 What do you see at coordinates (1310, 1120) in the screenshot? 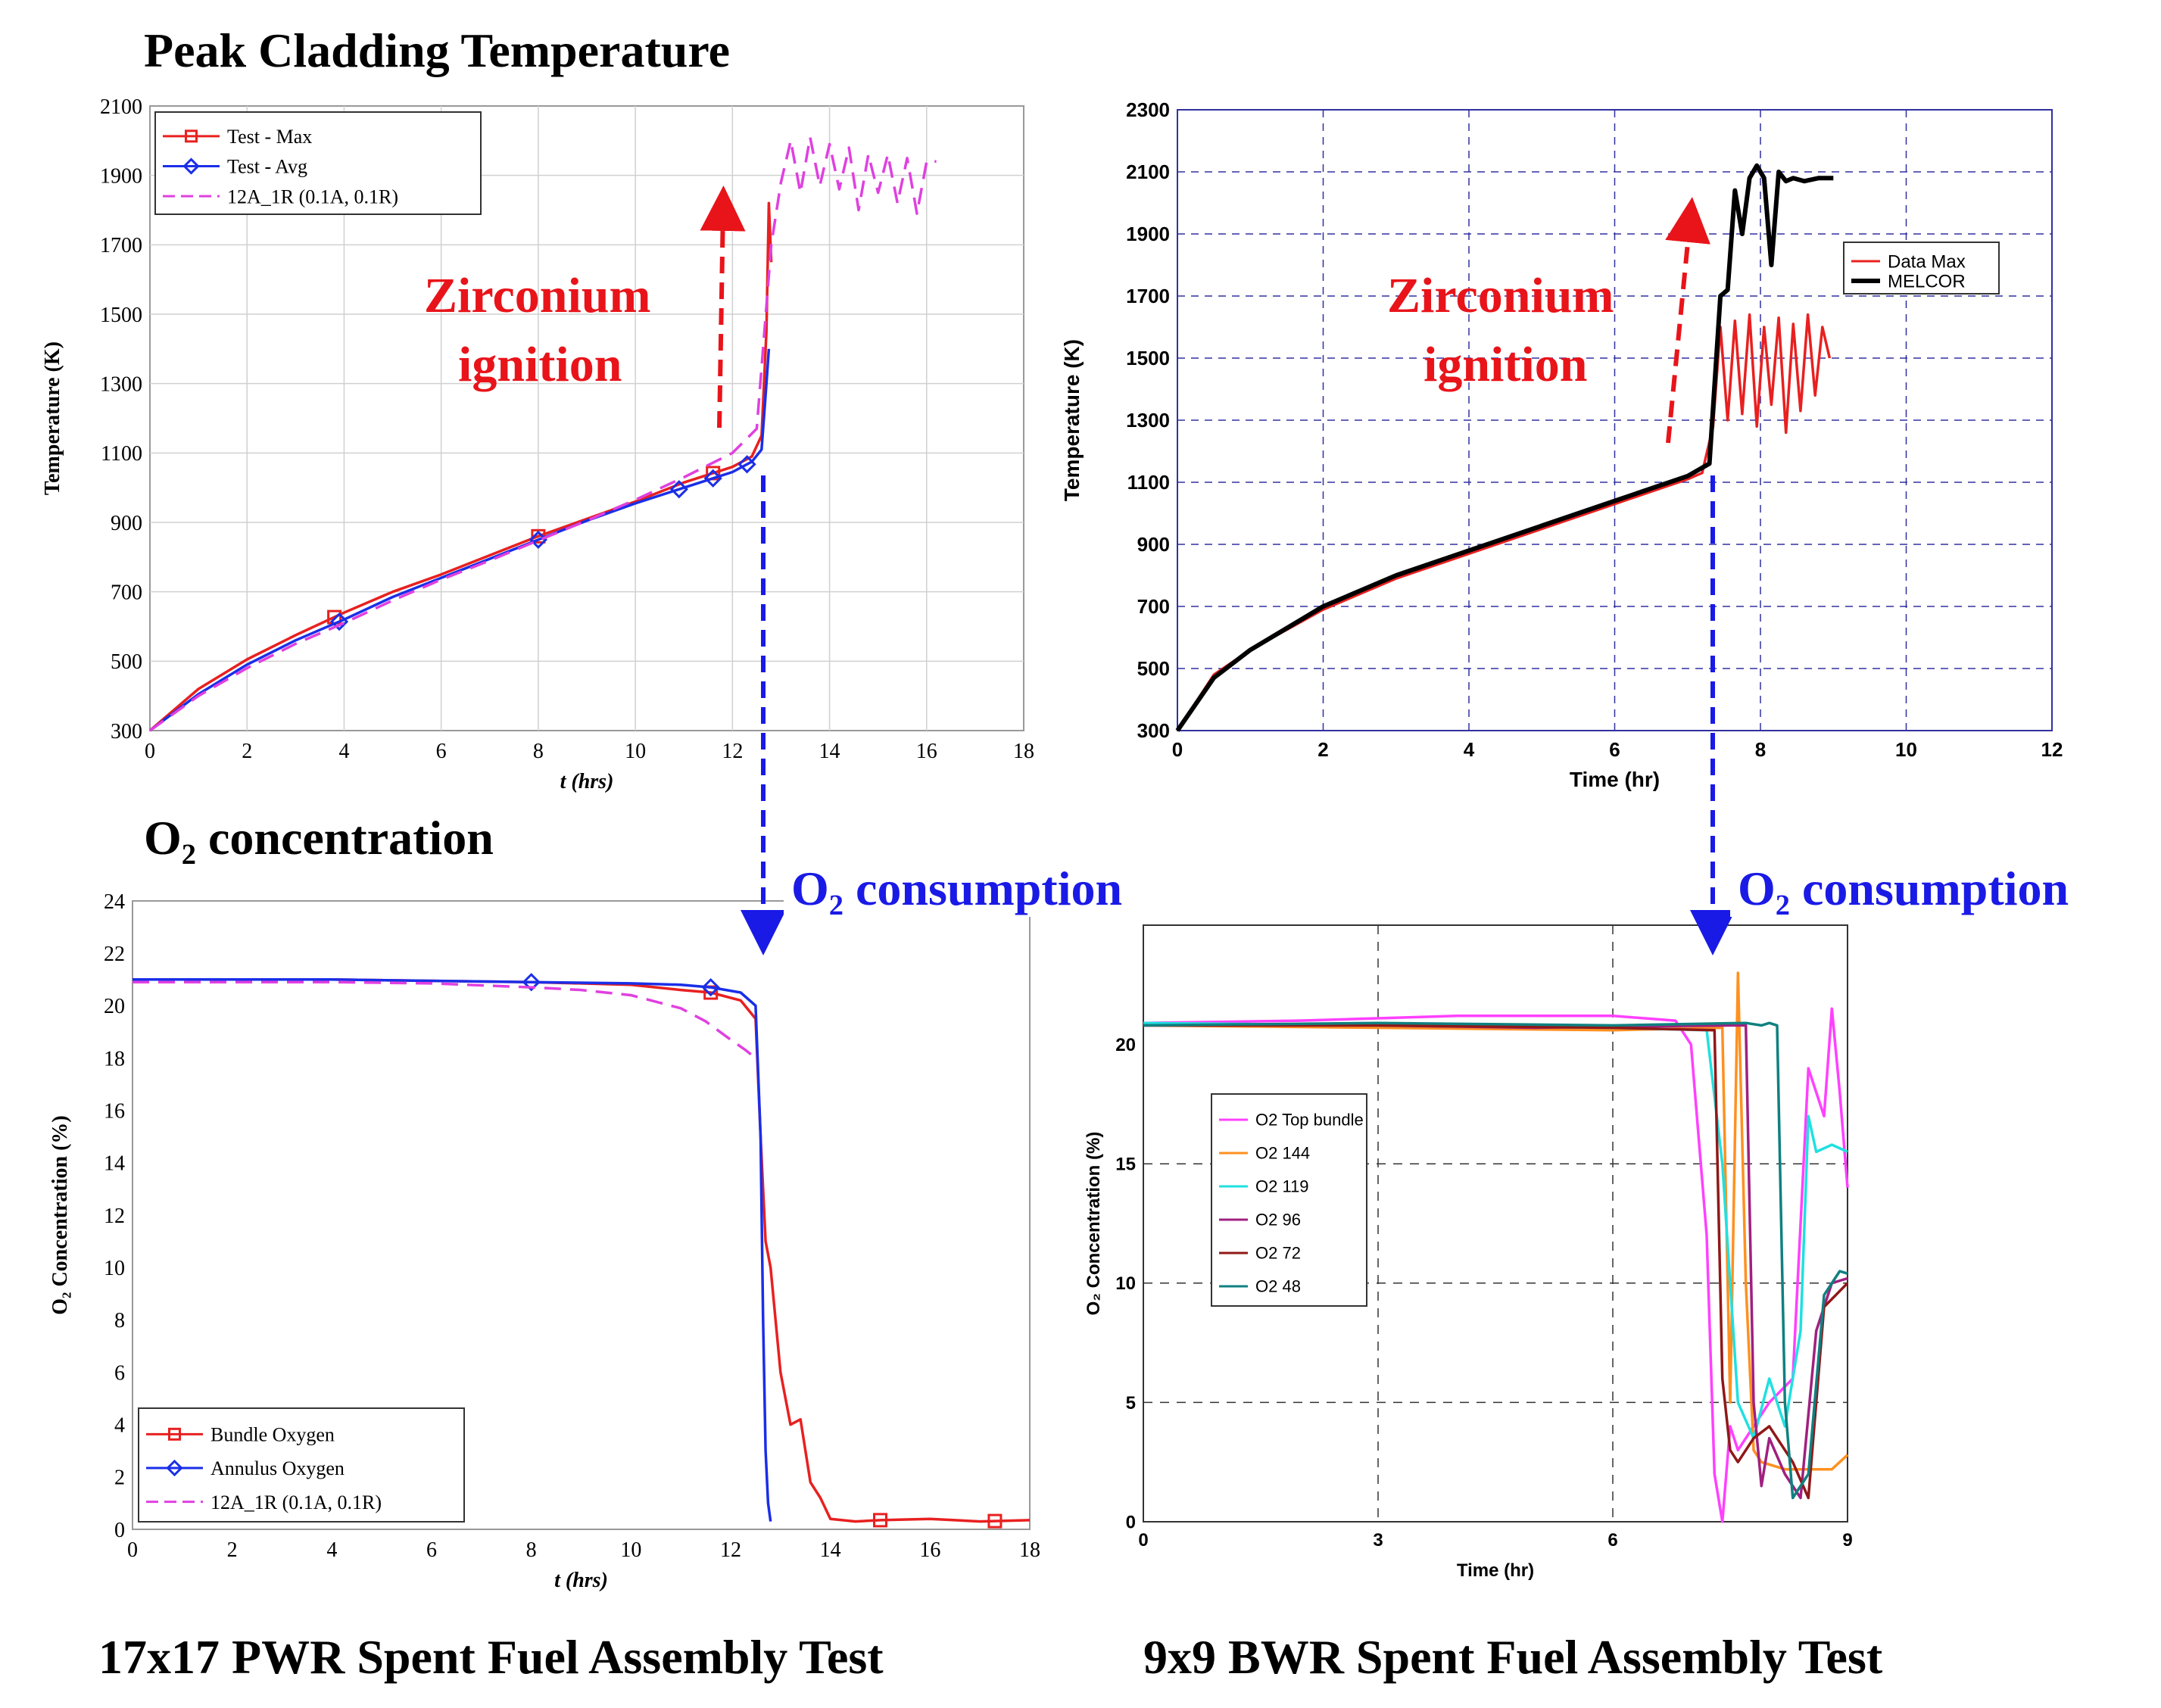
I see `legend-label: O2 Top bundle` at bounding box center [1310, 1120].